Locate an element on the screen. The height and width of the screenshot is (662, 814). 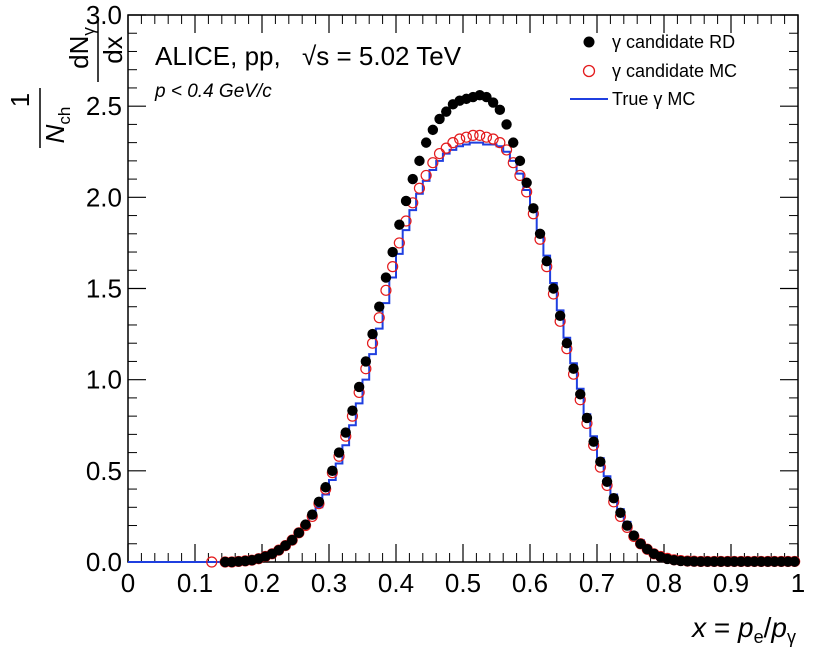
y-tick-label: 1.0 is located at coordinates (104, 380).